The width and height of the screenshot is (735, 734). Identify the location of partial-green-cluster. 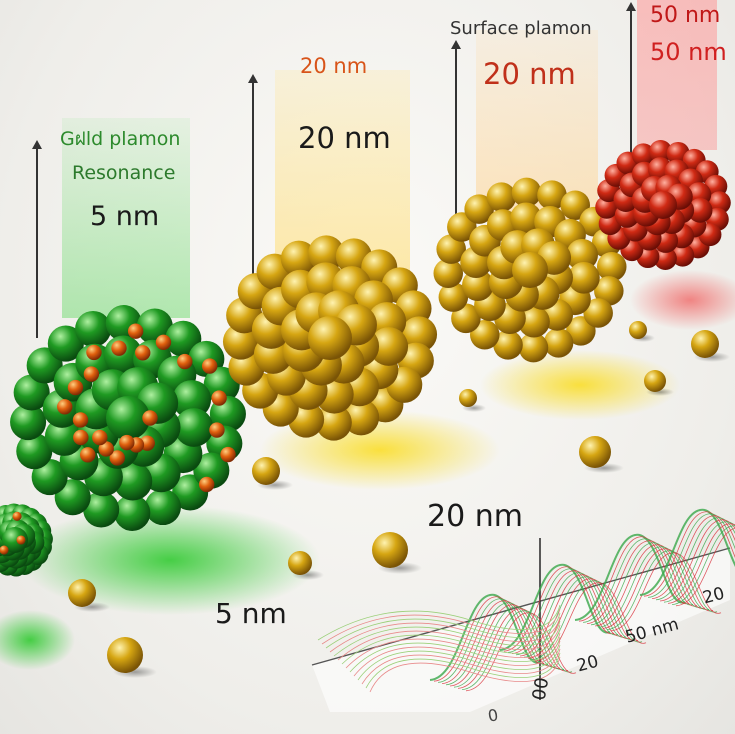
(26, 540).